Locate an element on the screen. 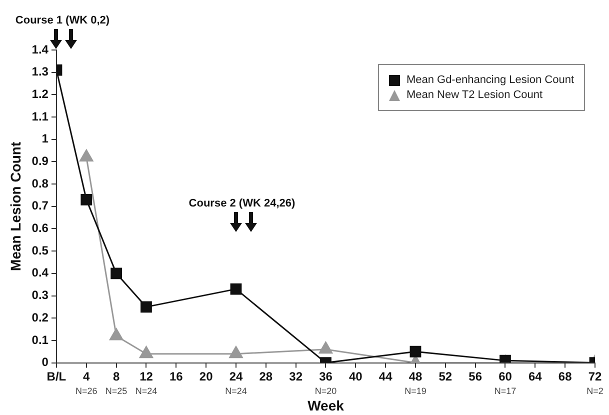 The width and height of the screenshot is (609, 415). legend-label: Mean Gd-enhancing Lesion Count is located at coordinates (490, 80).